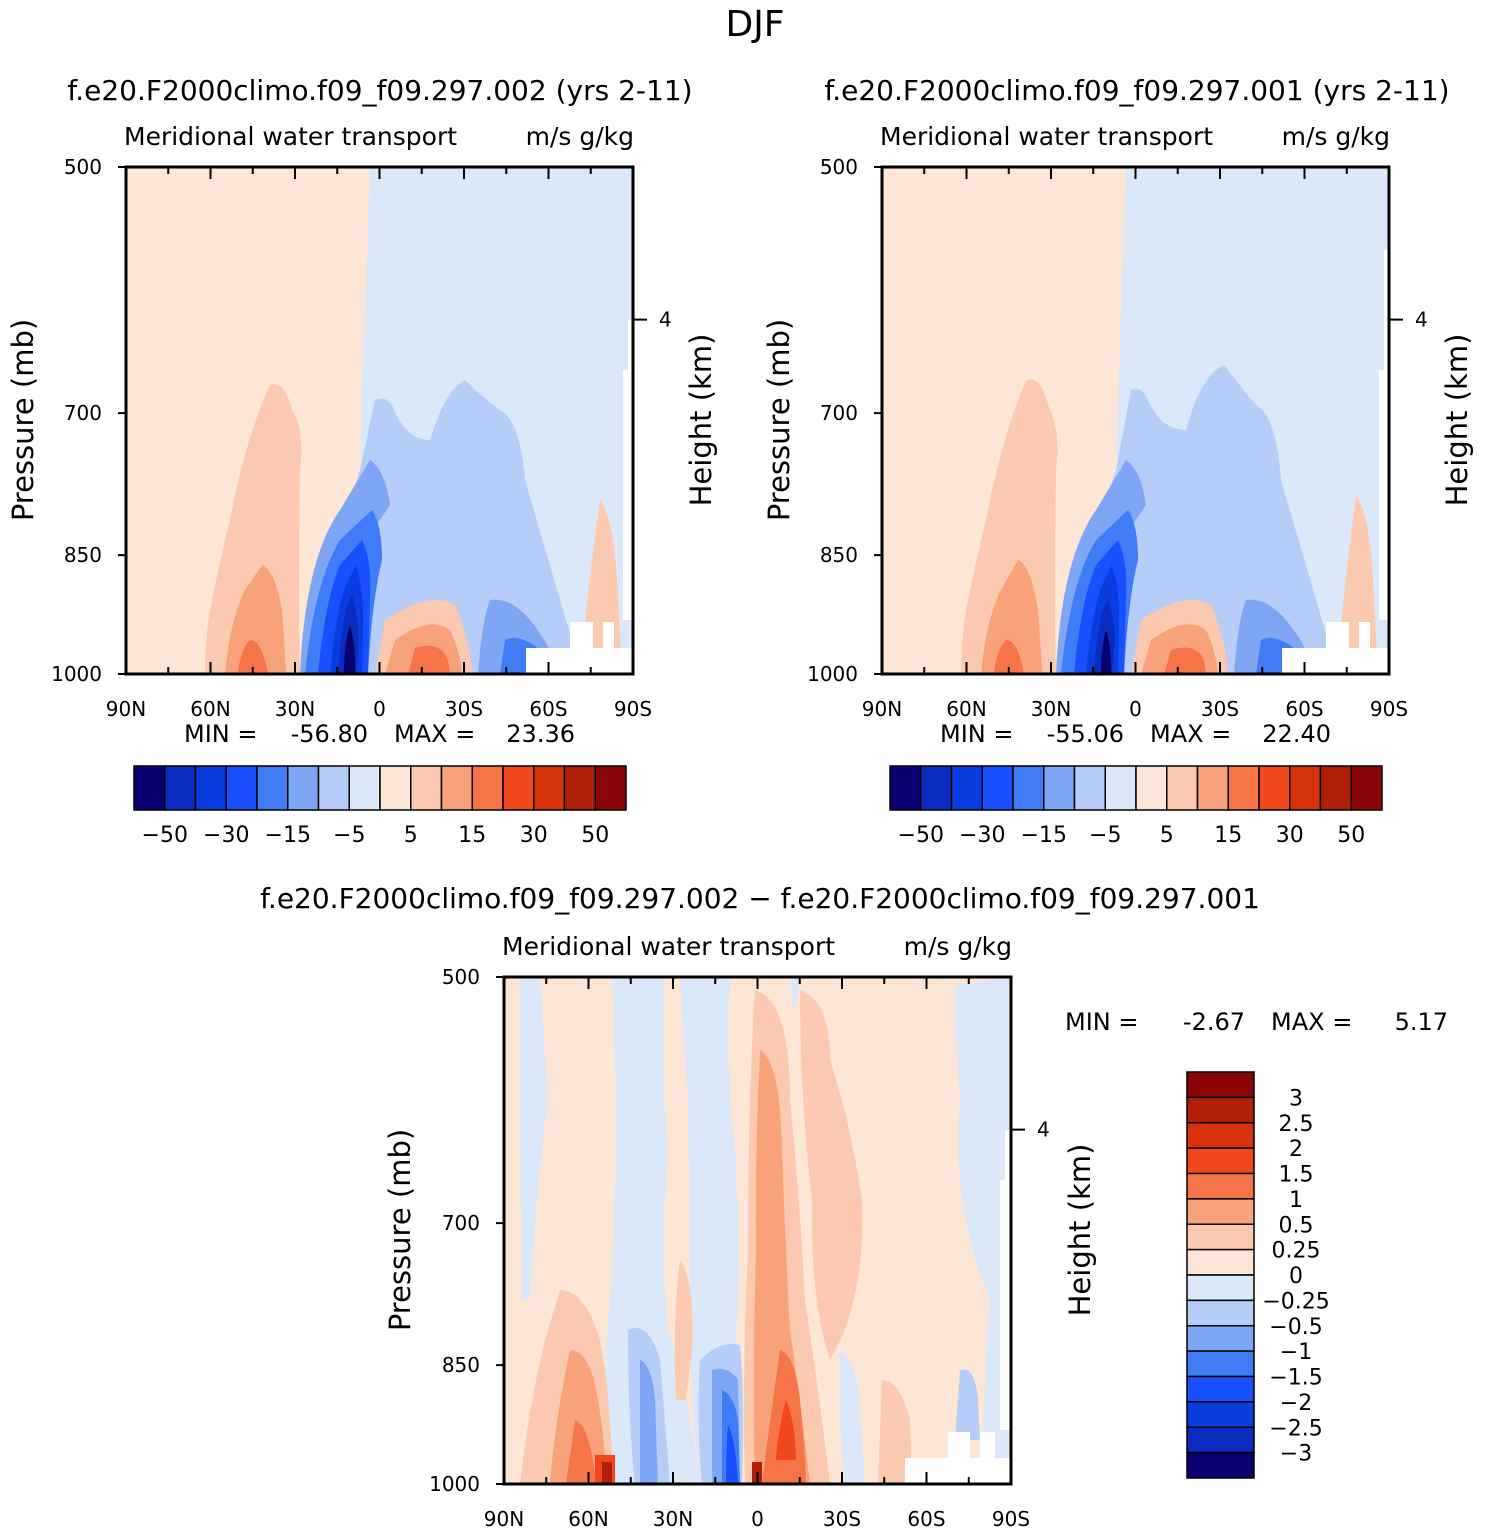  Describe the element at coordinates (754, 24) in the screenshot. I see `main-title: DJF` at that location.